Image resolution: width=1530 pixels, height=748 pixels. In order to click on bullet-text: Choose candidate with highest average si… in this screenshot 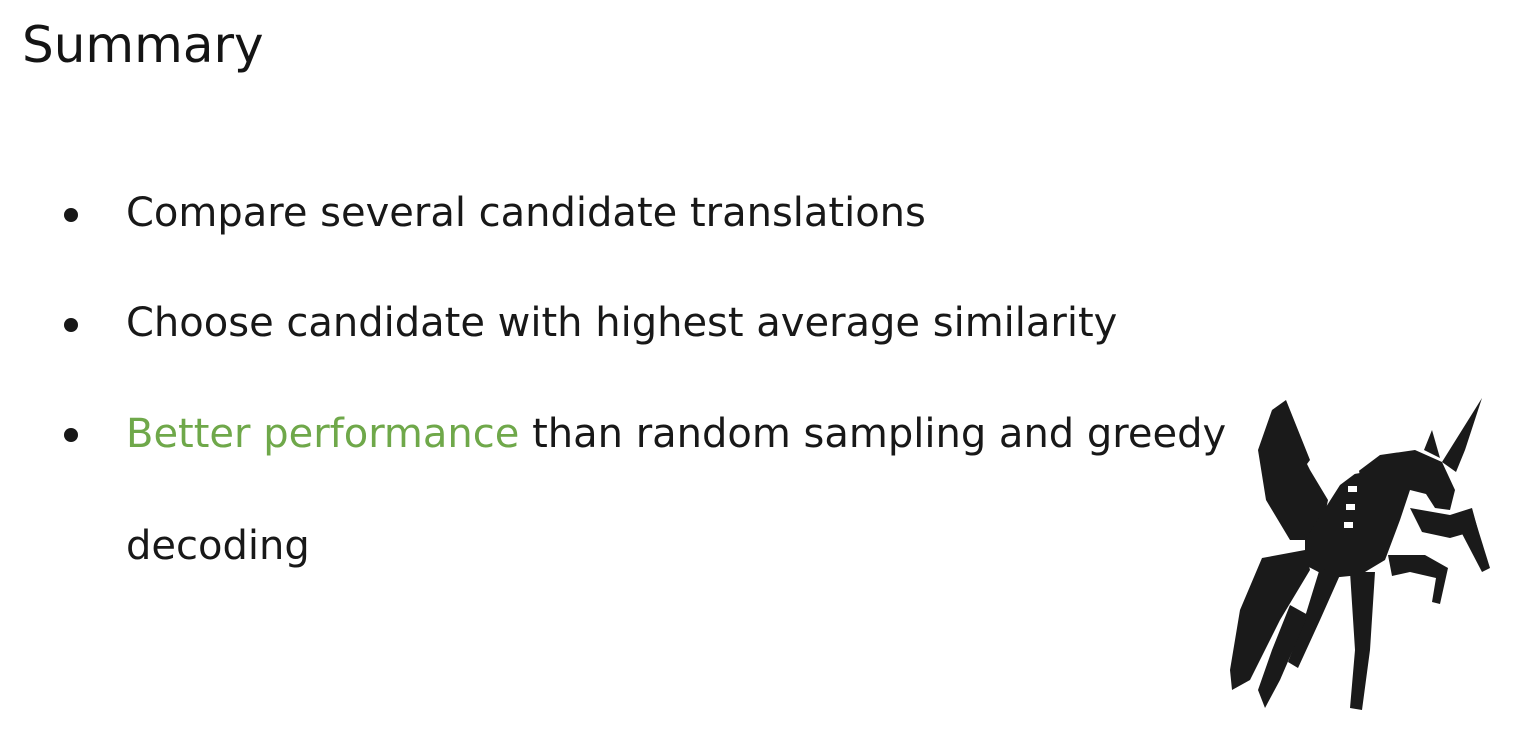, I will do `click(622, 323)`.